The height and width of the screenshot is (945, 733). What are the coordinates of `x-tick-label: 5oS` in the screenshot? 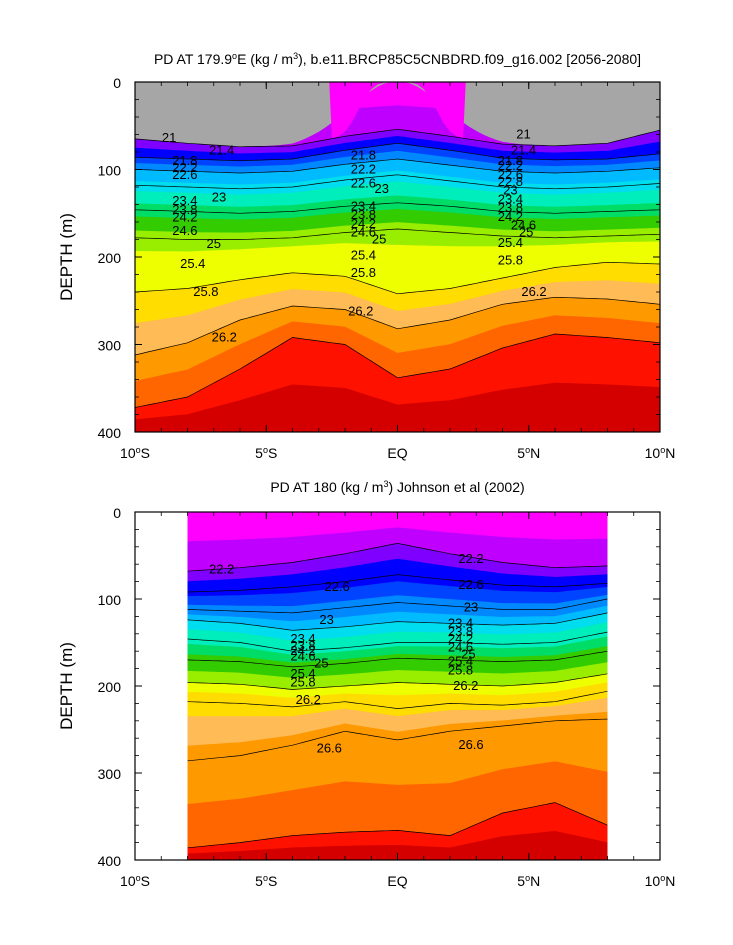 It's located at (266, 881).